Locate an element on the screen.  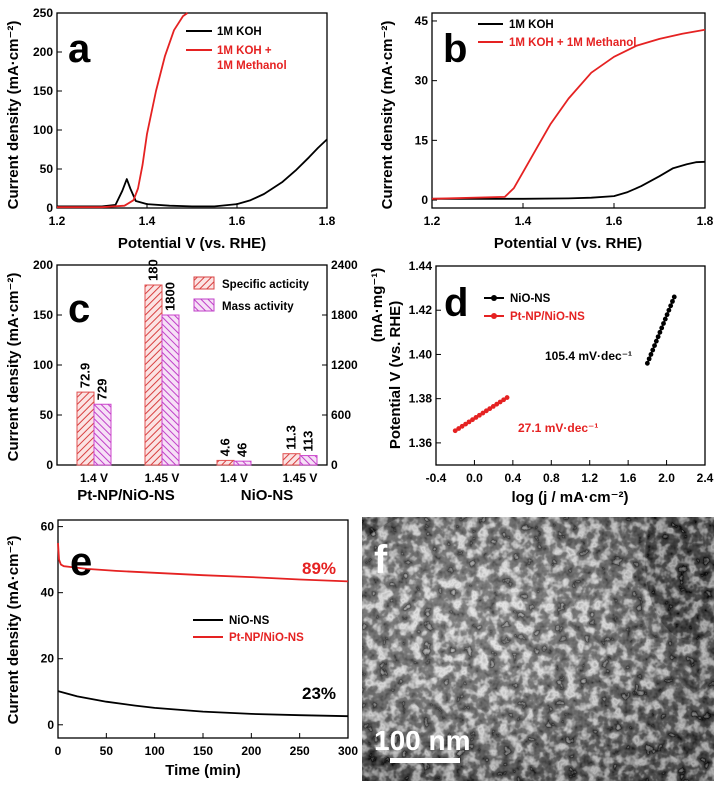
y-right-tick-label: 600 is located at coordinates (341, 415).